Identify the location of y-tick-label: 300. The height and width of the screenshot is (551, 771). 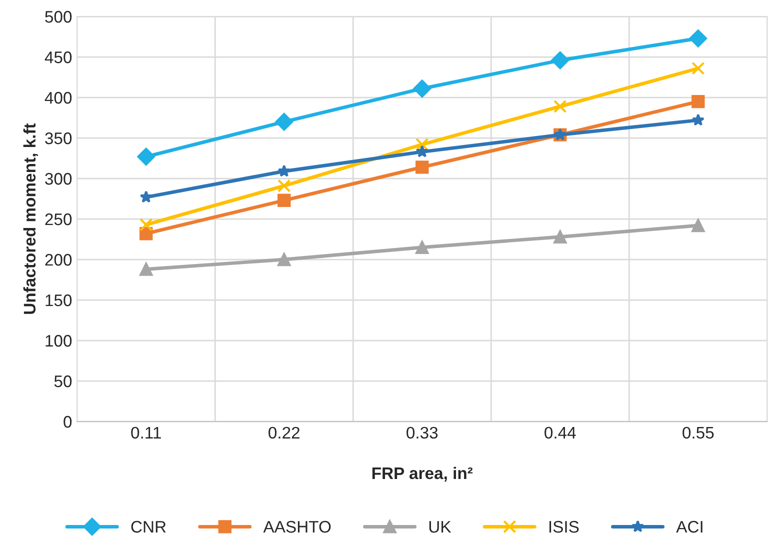
(58, 178).